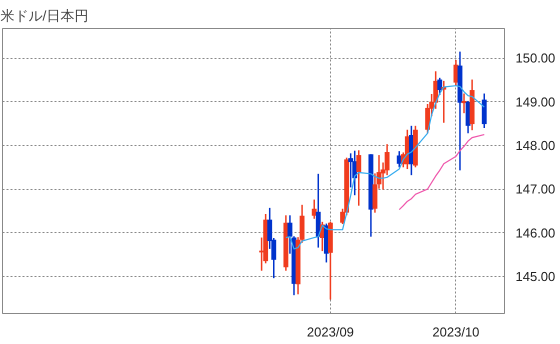 Image resolution: width=560 pixels, height=344 pixels. What do you see at coordinates (536, 276) in the screenshot?
I see `y-tick-label: 145.00` at bounding box center [536, 276].